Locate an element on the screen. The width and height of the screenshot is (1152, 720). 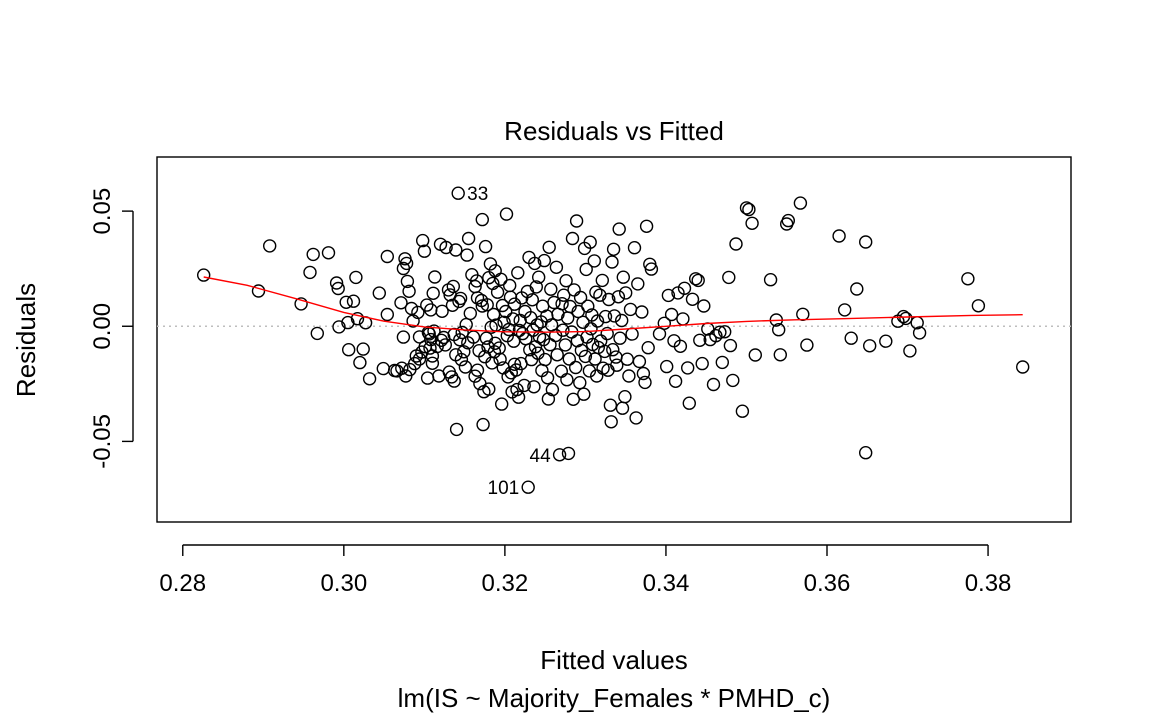
point-annotations: 33 44 101 is located at coordinates (509, 341).